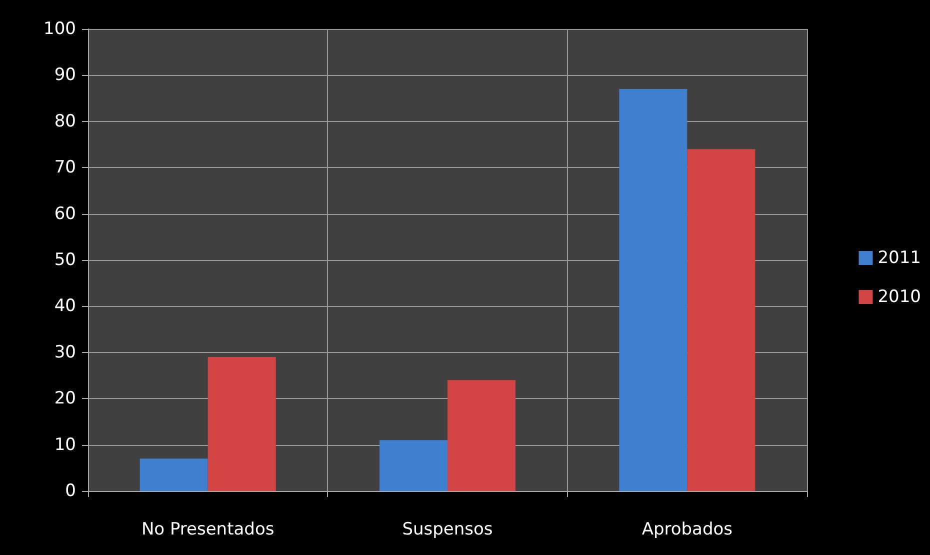 The width and height of the screenshot is (930, 555). What do you see at coordinates (65, 306) in the screenshot?
I see `y-tick-label: 40` at bounding box center [65, 306].